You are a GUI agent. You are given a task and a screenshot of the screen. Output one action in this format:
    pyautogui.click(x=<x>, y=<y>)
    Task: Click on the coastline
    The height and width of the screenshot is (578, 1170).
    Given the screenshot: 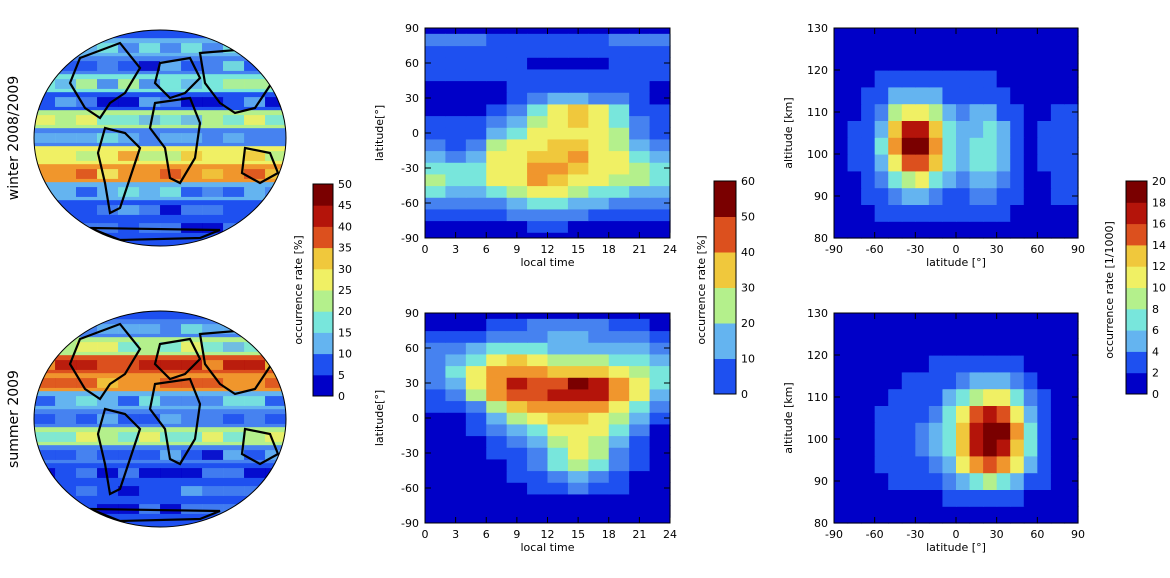 What is the action you would take?
    pyautogui.click(x=175, y=140)
    